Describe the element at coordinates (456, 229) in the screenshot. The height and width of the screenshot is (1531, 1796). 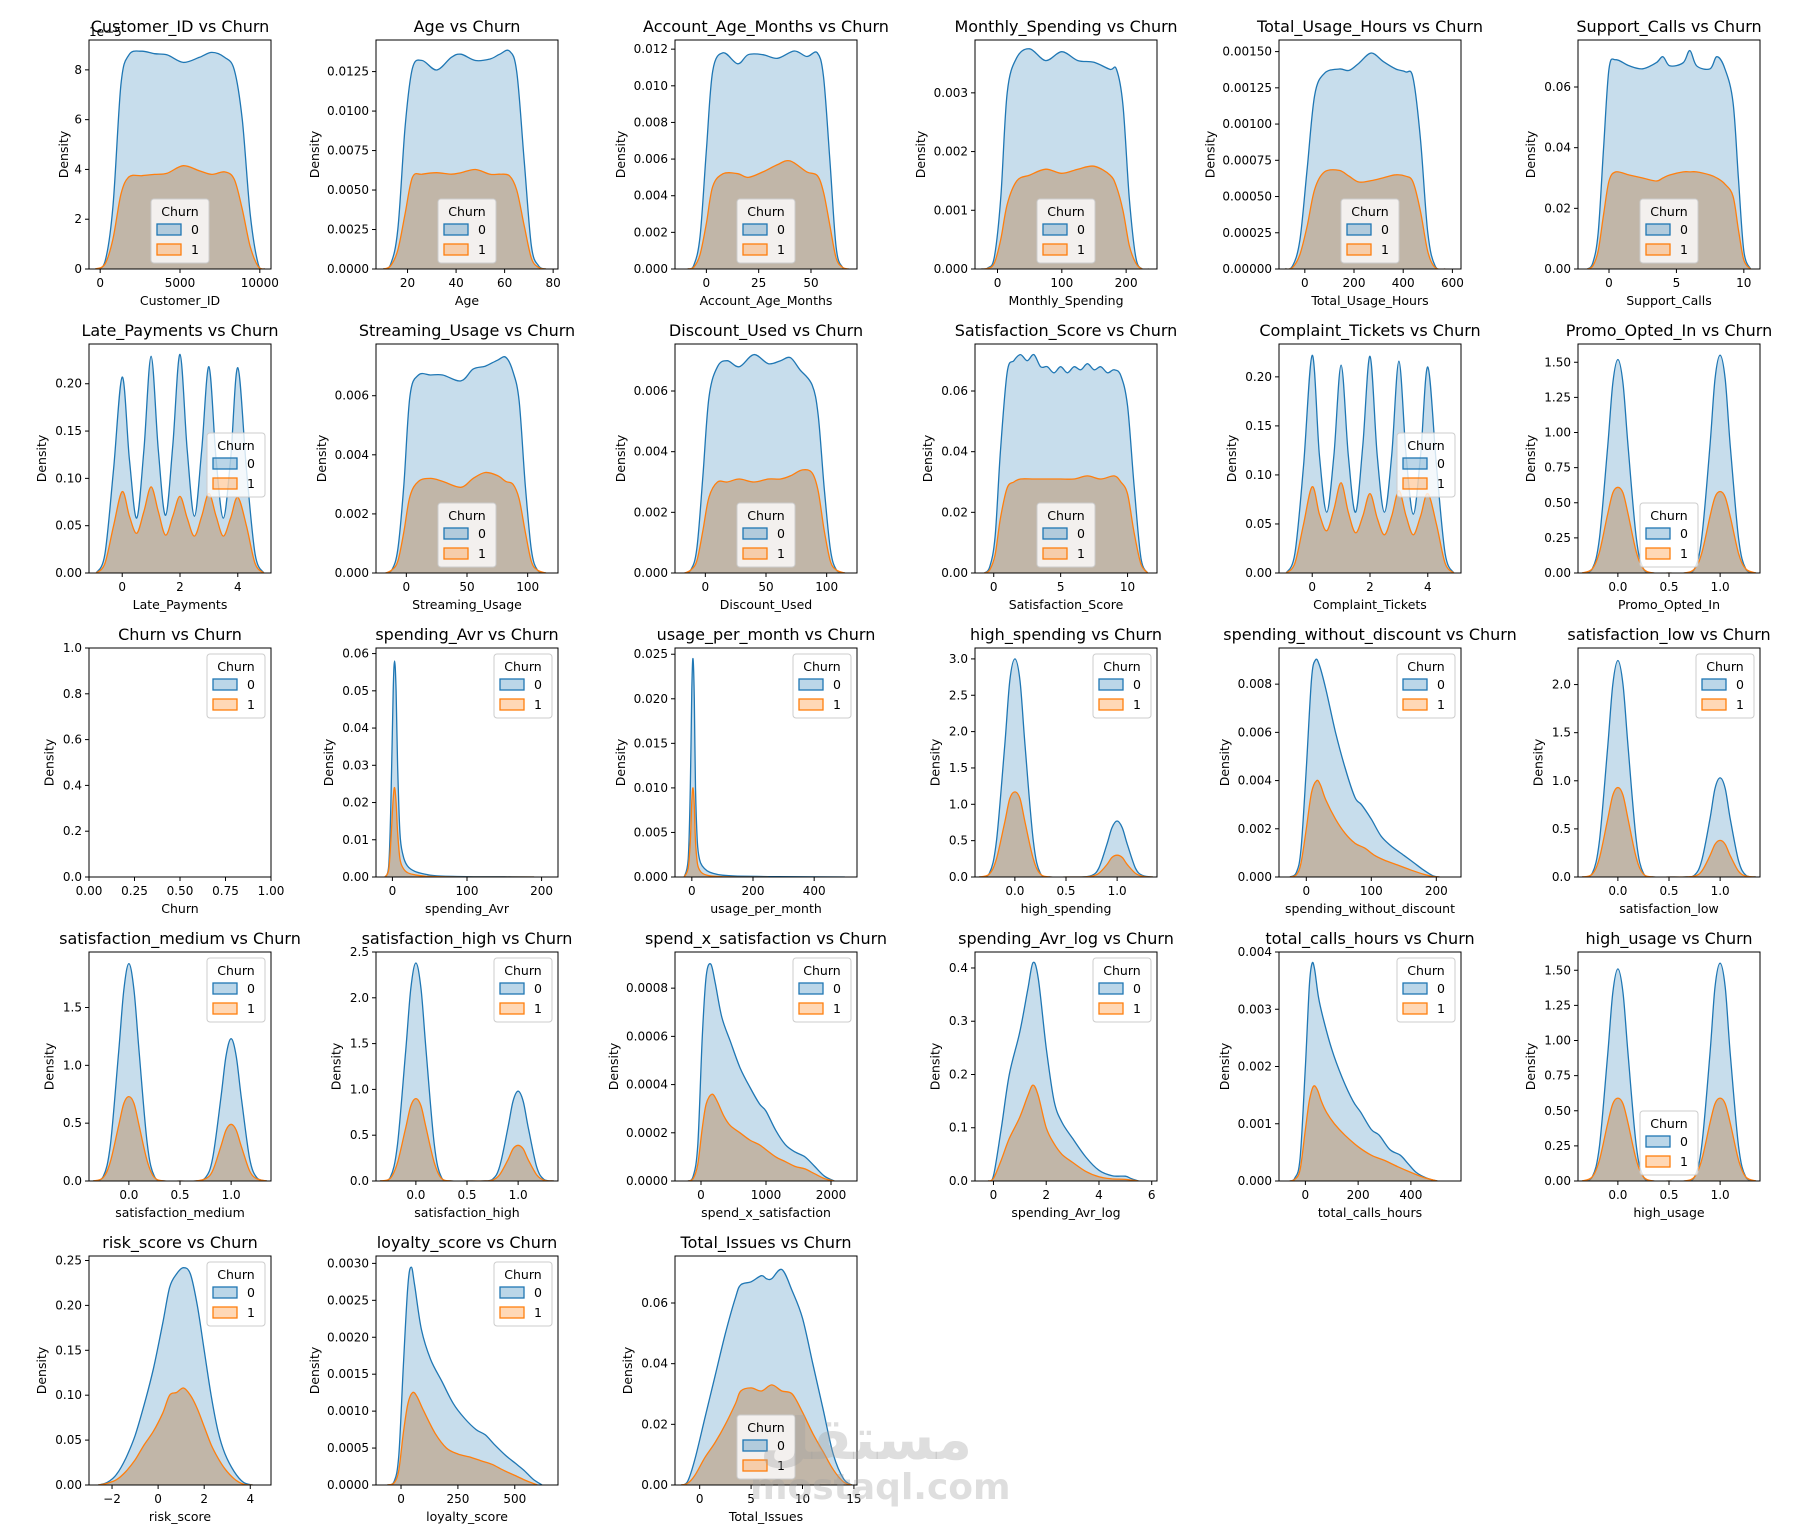
I see `legend-swatch` at that location.